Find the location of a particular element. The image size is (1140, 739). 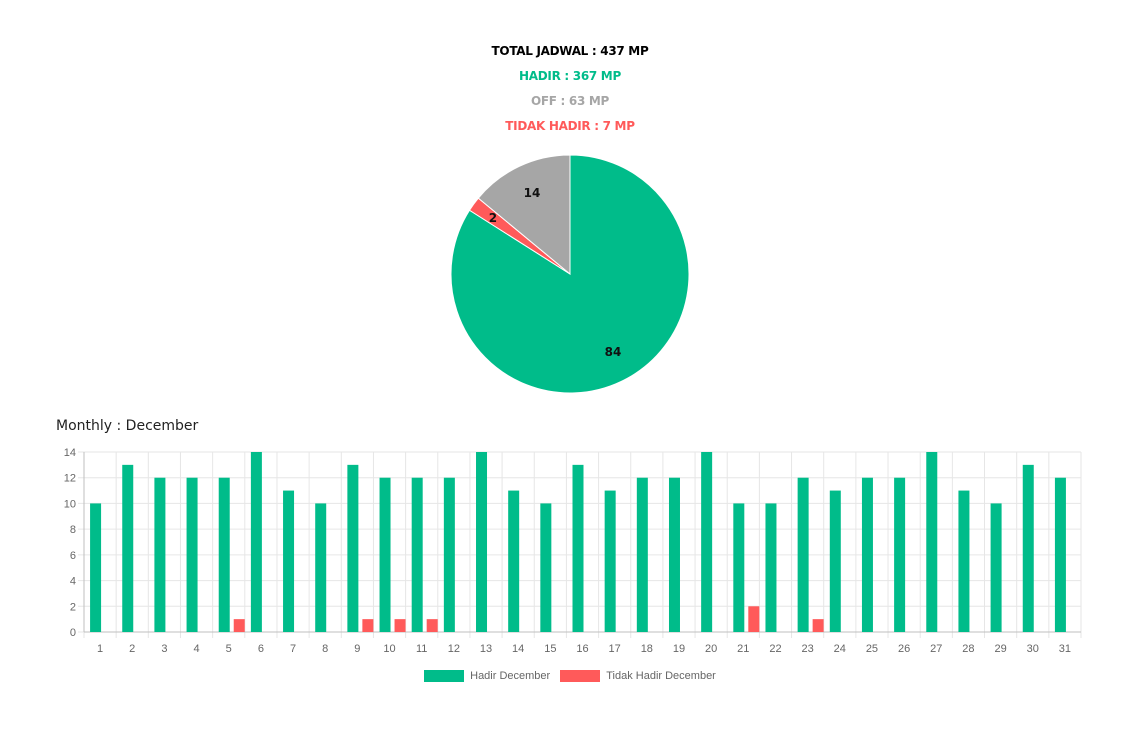

x-tick-label: 17 is located at coordinates (615, 649).